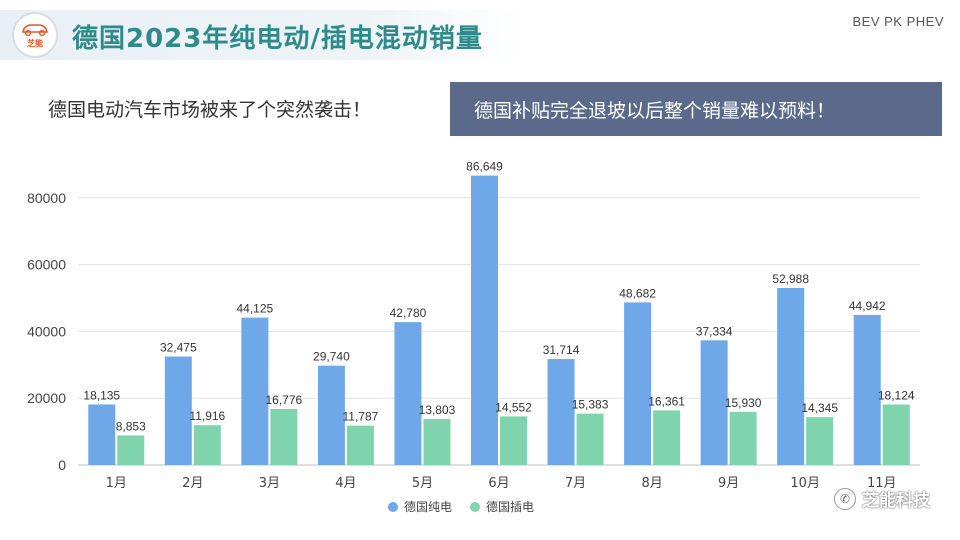 This screenshot has height=540, width=960. What do you see at coordinates (475, 506) in the screenshot?
I see `legend-swatch-phev` at bounding box center [475, 506].